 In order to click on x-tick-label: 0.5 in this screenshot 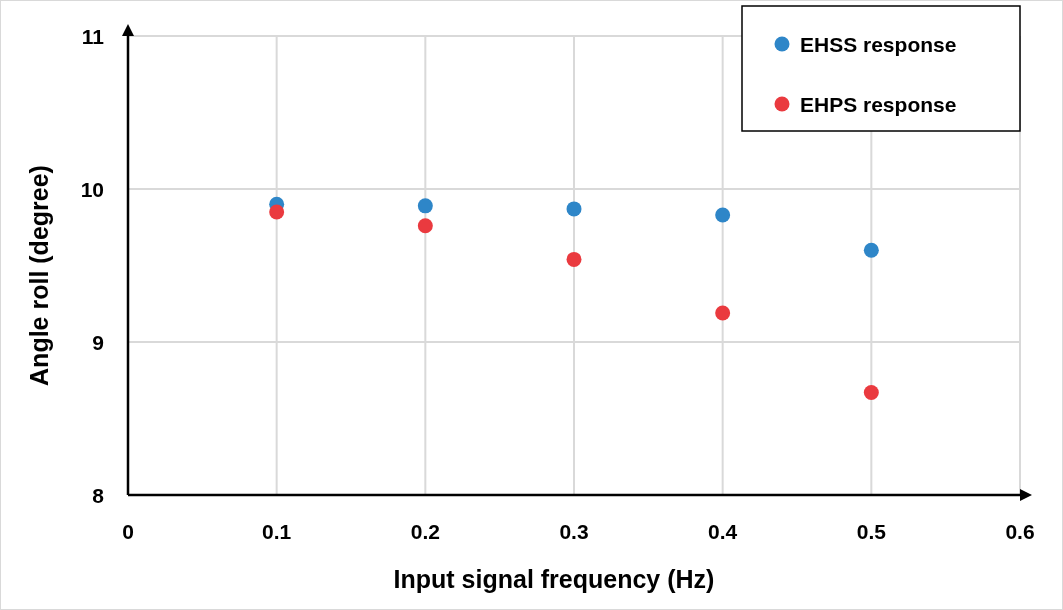, I will do `click(871, 531)`.